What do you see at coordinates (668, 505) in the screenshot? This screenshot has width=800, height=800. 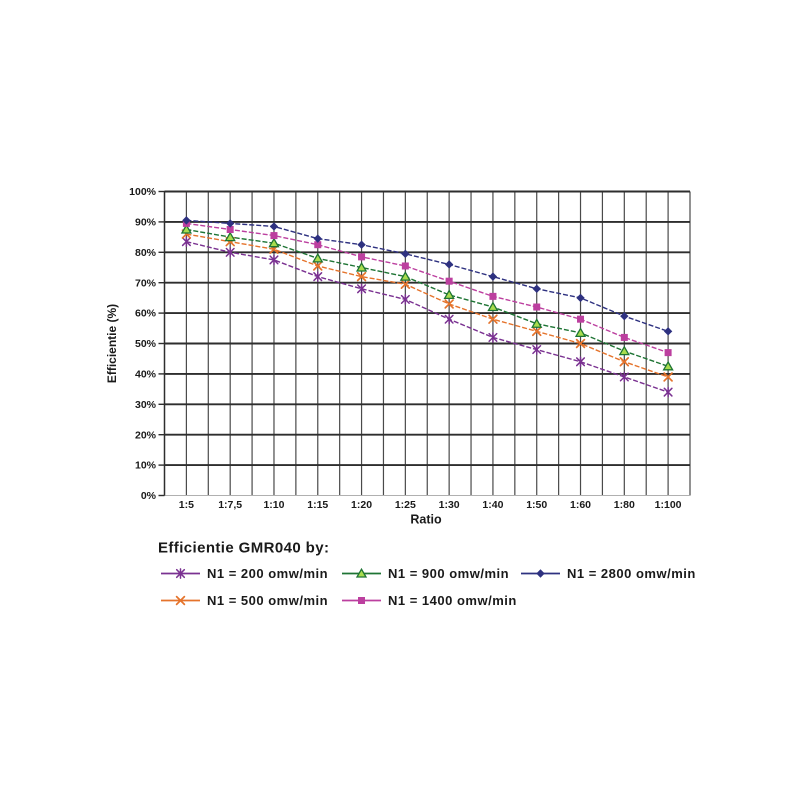 I see `x-tick-label: 1:100` at bounding box center [668, 505].